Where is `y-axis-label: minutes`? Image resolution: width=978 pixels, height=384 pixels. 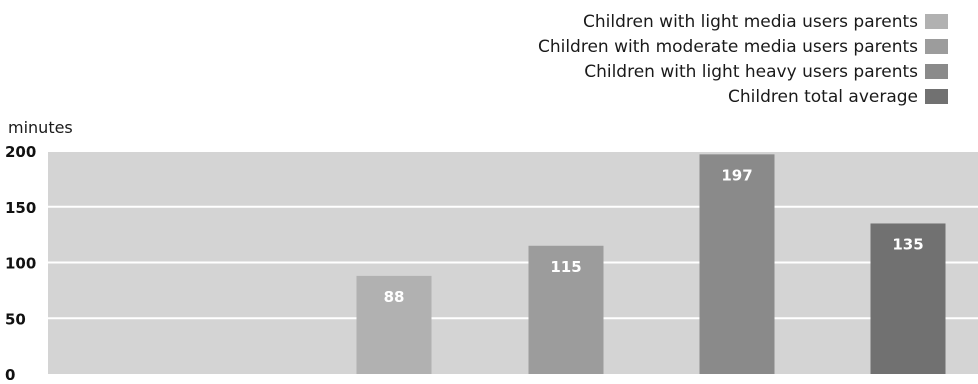 y-axis-label: minutes is located at coordinates (40, 127).